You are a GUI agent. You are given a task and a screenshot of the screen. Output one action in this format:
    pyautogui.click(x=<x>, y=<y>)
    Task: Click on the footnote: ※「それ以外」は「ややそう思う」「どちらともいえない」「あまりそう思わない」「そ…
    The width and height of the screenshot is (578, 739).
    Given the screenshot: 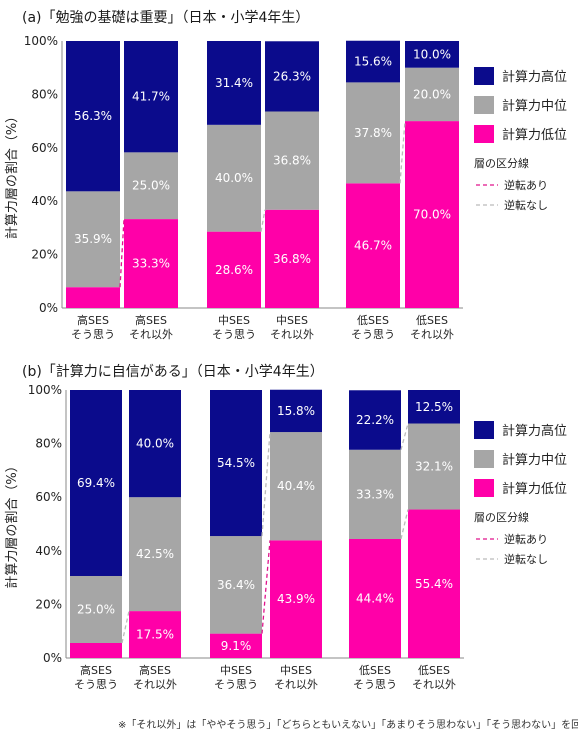 What is the action you would take?
    pyautogui.click(x=348, y=724)
    